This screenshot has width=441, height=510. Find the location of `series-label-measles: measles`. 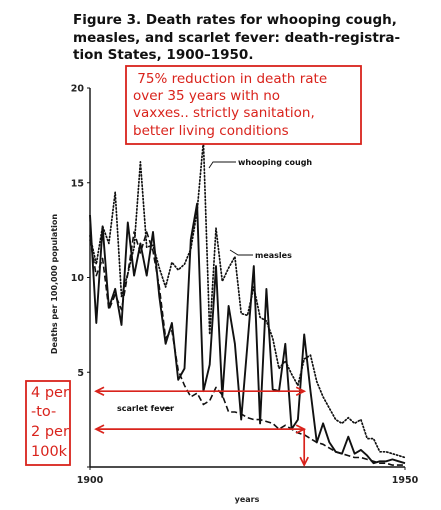

series-label-measles: measles is located at coordinates (273, 255).